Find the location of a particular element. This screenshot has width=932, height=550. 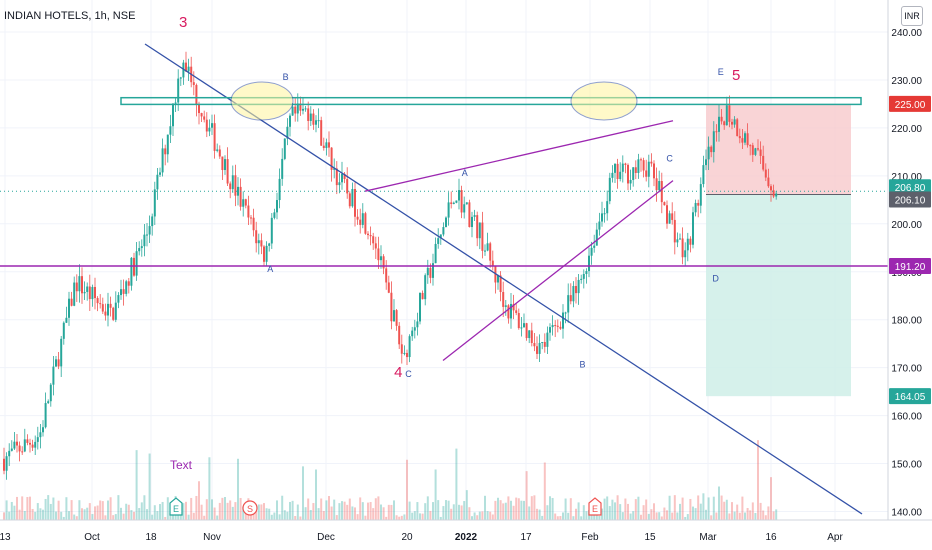

wave-label-5: 5 is located at coordinates (736, 75).